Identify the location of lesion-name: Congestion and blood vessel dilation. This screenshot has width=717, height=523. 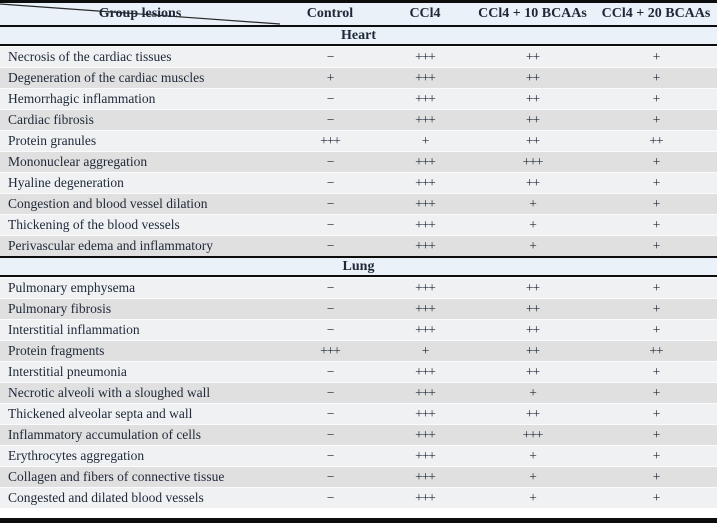
(108, 203).